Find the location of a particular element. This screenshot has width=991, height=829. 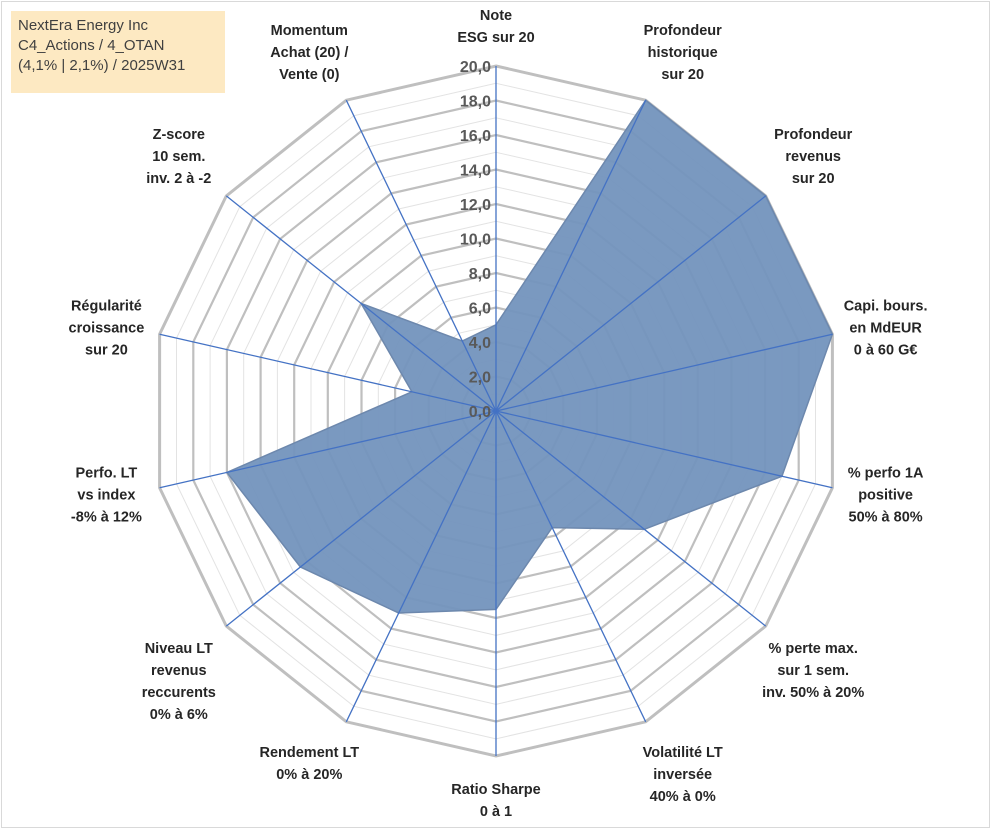

title-line-2: C4_Actions / 4_OTAN is located at coordinates (91, 45).